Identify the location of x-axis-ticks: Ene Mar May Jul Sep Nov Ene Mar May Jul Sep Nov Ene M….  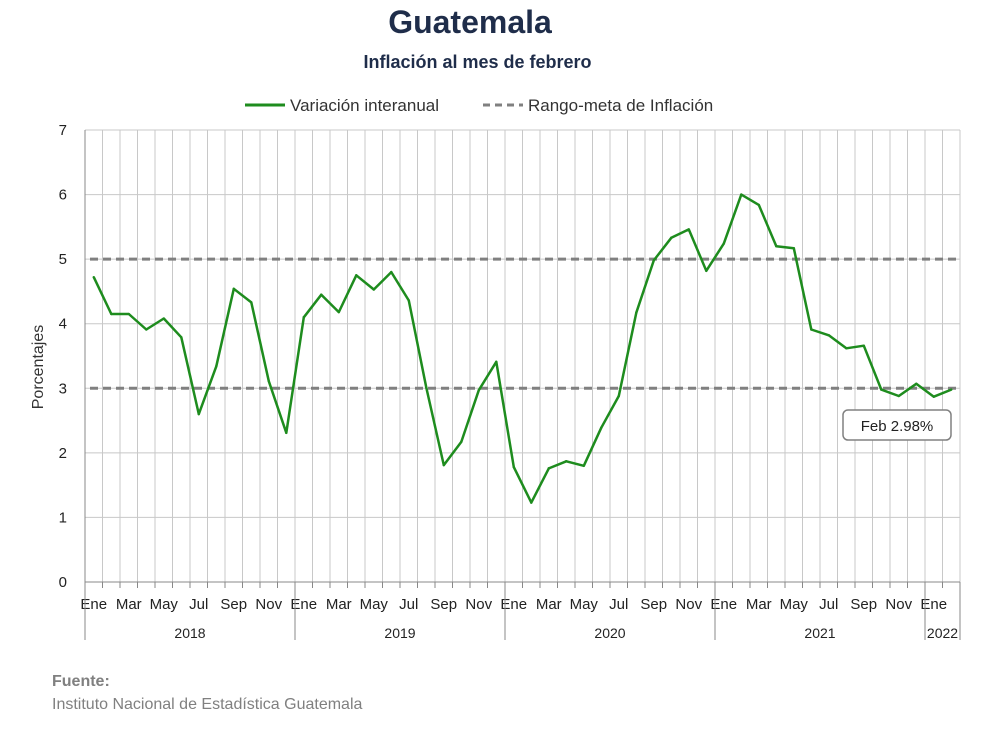
(520, 597).